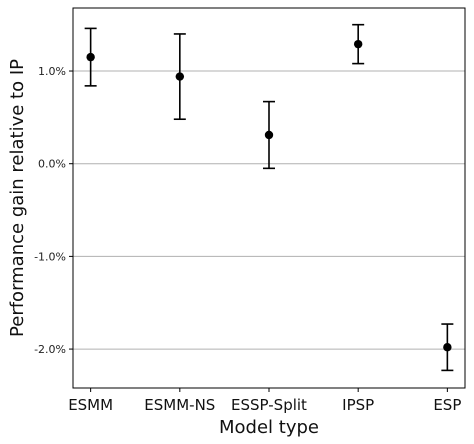 Image resolution: width=474 pixels, height=444 pixels. I want to click on x-axis-ticks: ESMM ESMM-NS ESSP-Split IPSP ESP, so click(264, 401).